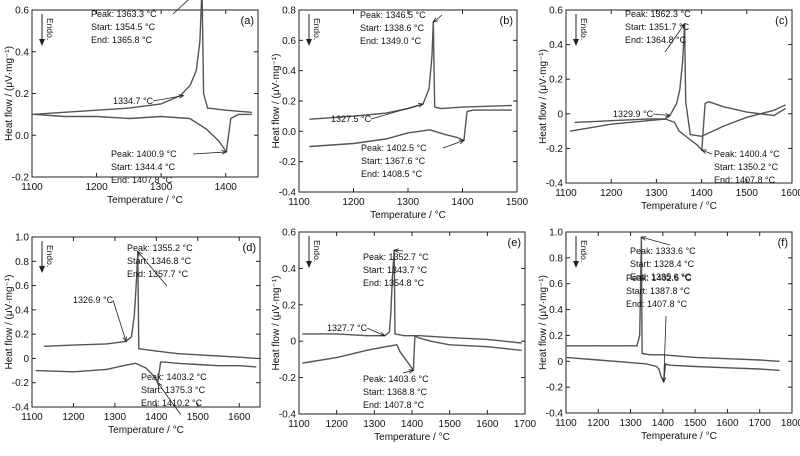 This screenshot has width=800, height=456. What do you see at coordinates (514, 243) in the screenshot?
I see `panel-label: (e)` at bounding box center [514, 243].